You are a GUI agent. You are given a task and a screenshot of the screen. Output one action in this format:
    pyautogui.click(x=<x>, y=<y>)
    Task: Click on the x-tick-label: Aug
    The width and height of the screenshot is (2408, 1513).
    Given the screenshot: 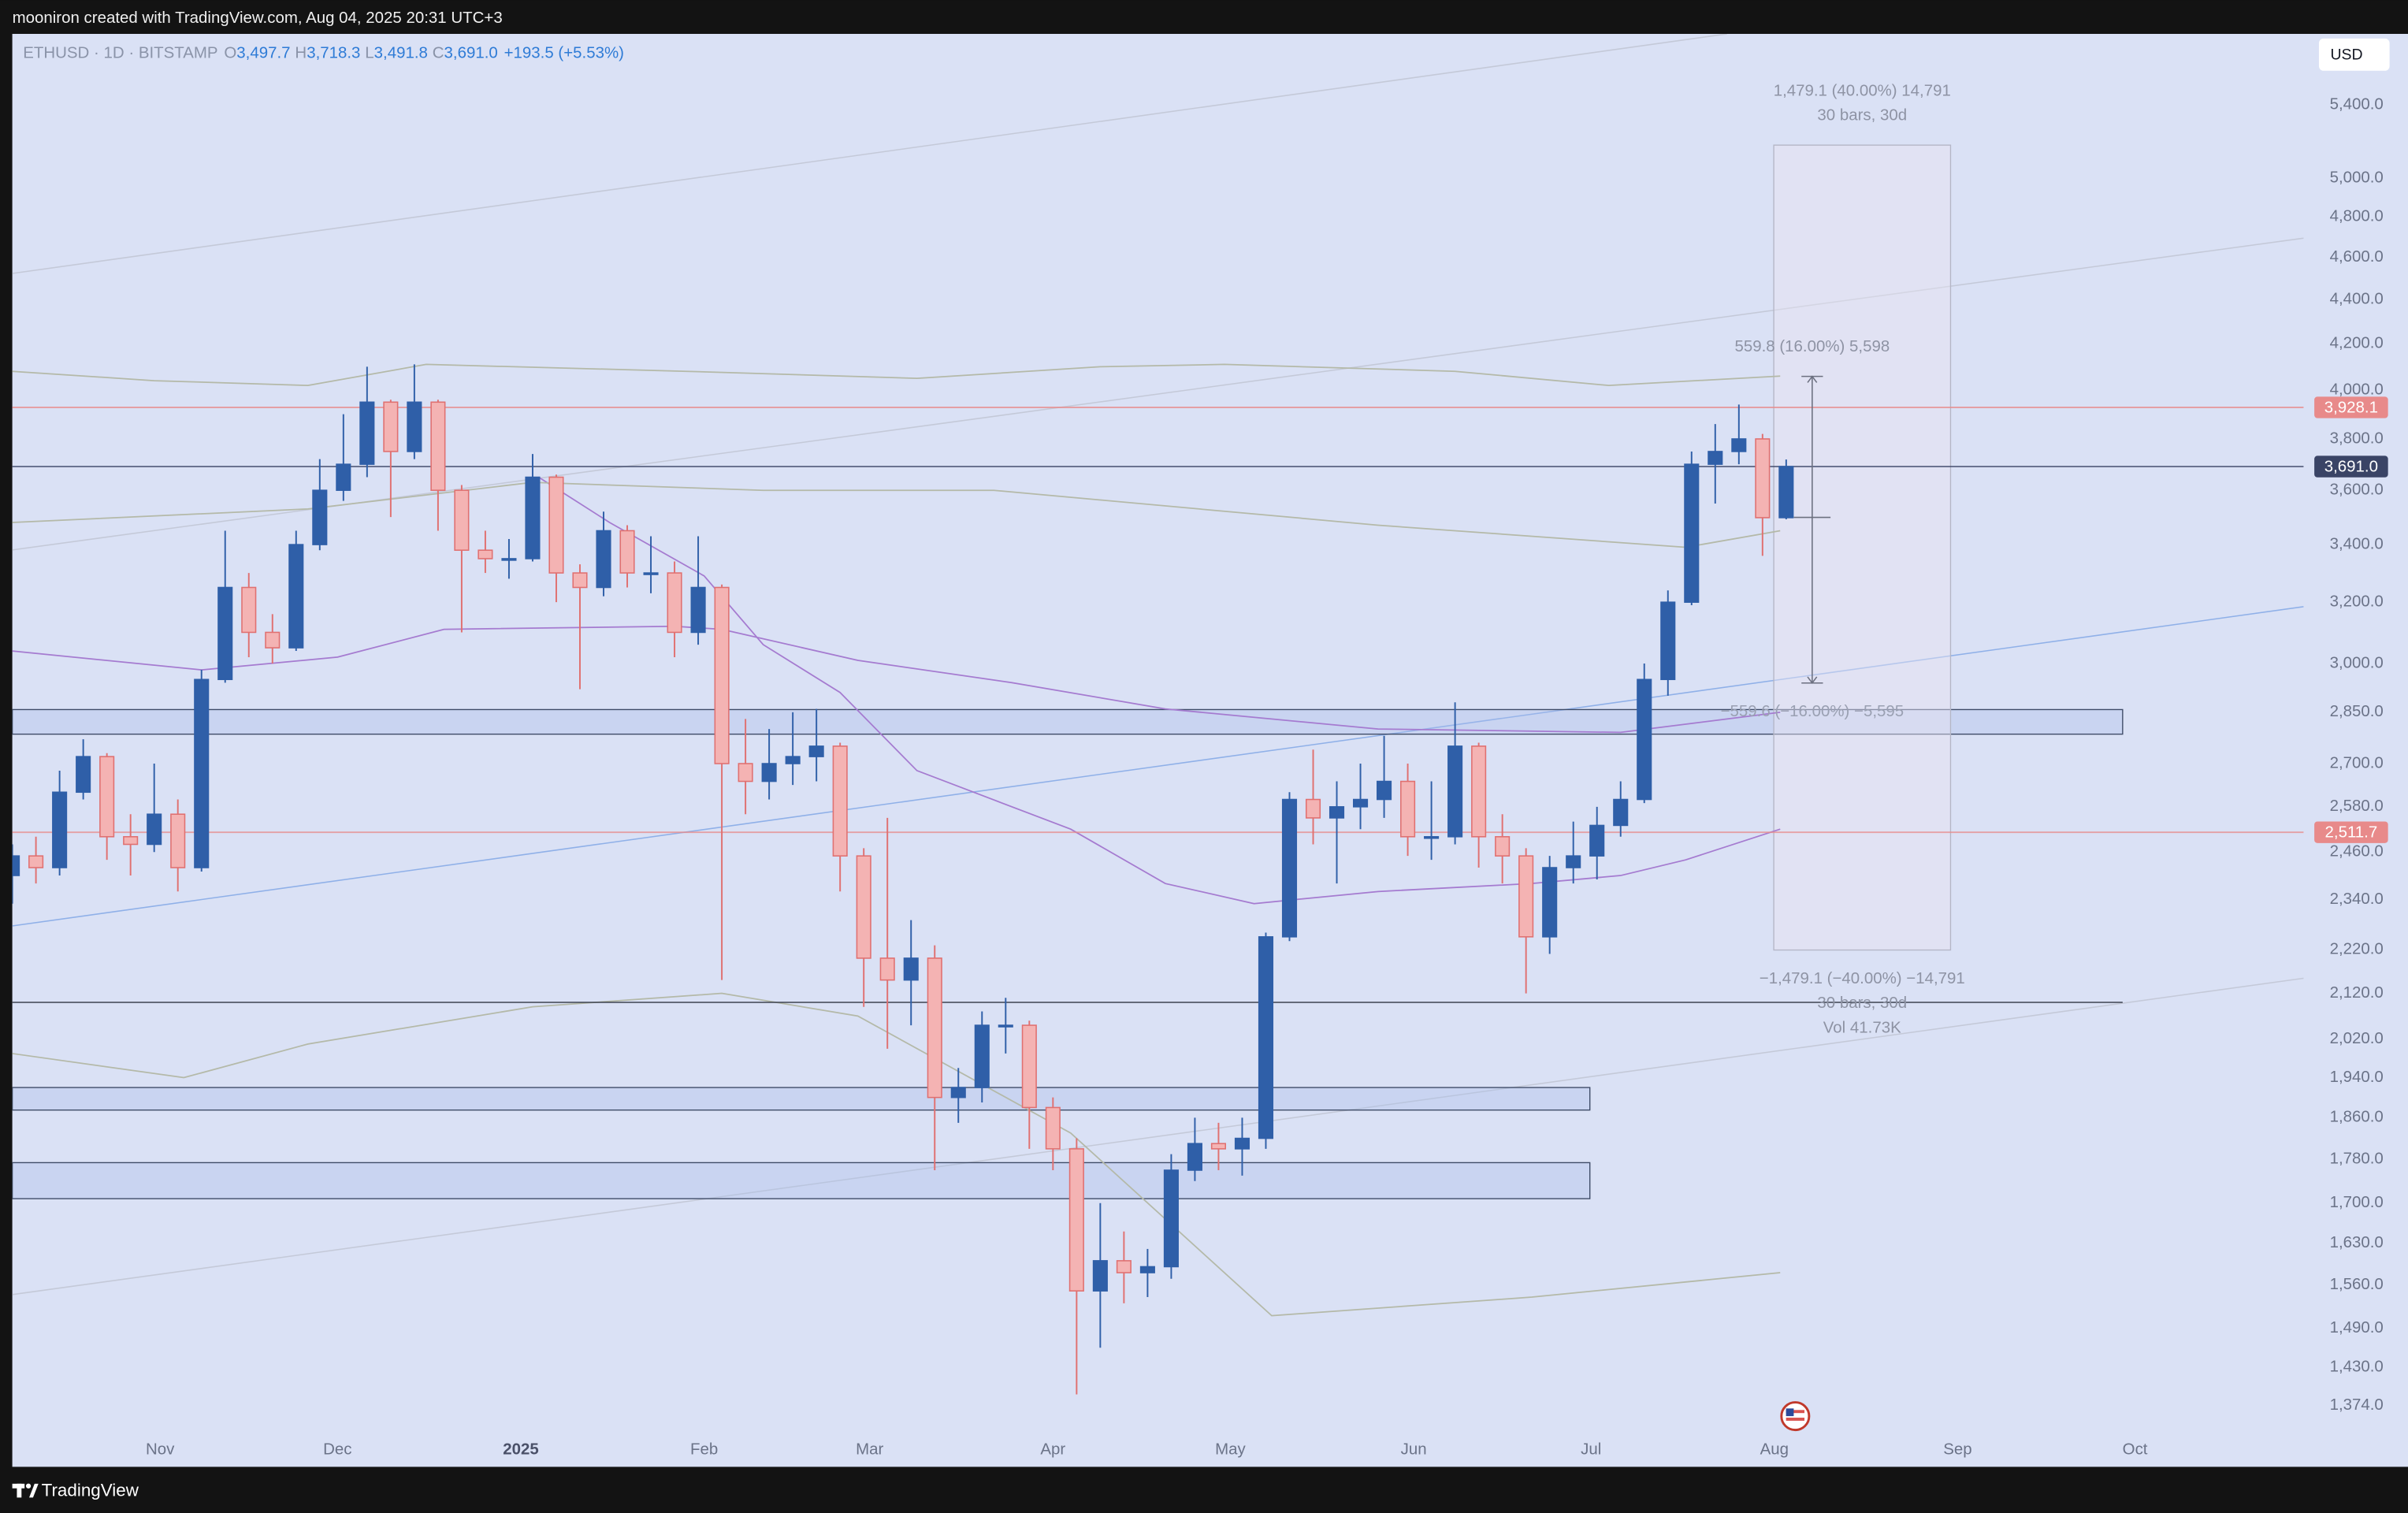 What is the action you would take?
    pyautogui.click(x=1775, y=1449)
    